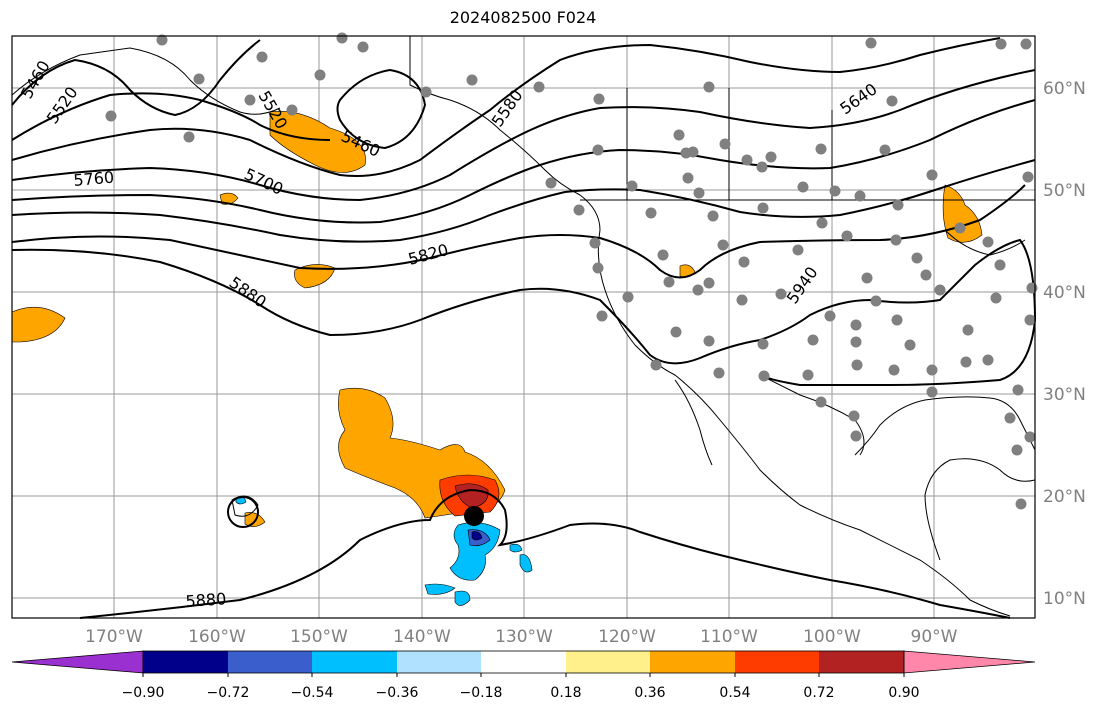 This screenshot has width=1105, height=712. I want to click on colorbar-extend-low, so click(77, 662).